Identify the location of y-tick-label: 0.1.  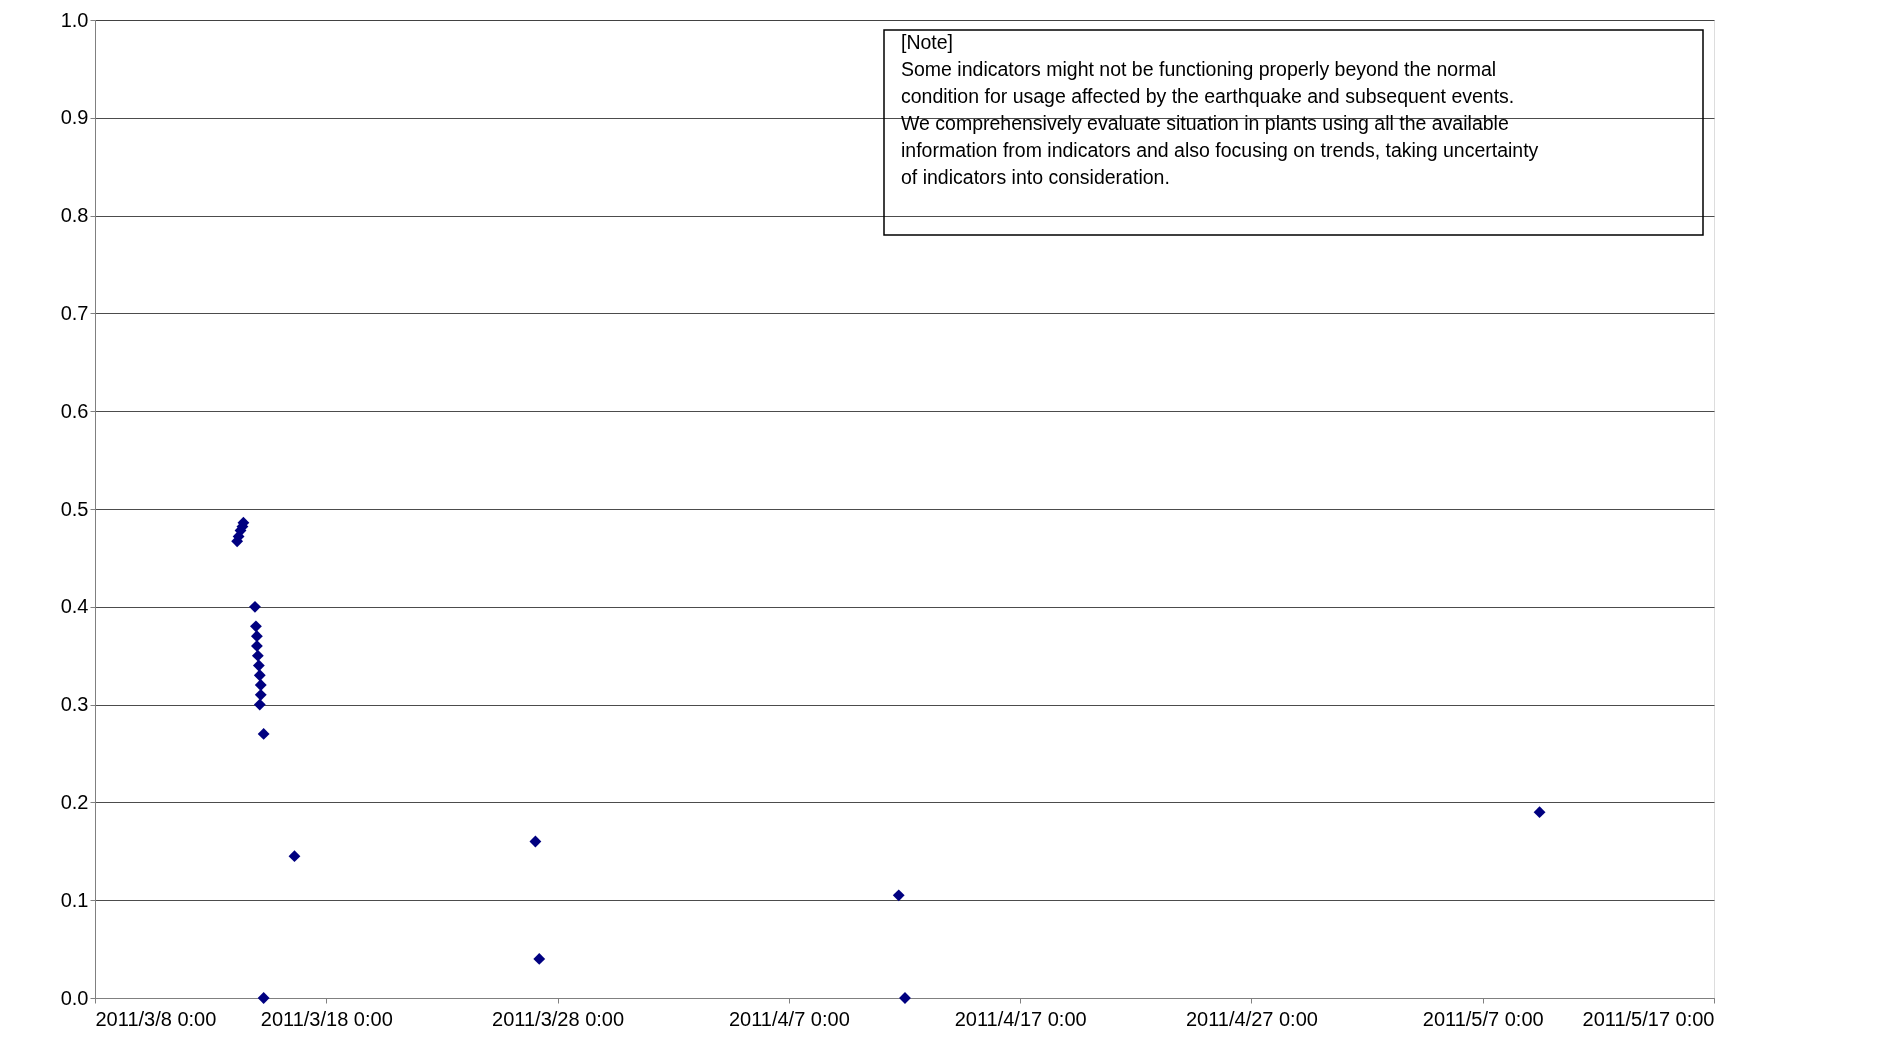
(74, 899).